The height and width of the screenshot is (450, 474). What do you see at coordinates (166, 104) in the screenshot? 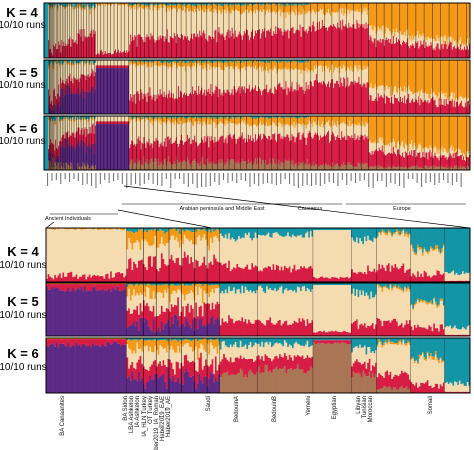
I see `top-k5-bar-120-red` at bounding box center [166, 104].